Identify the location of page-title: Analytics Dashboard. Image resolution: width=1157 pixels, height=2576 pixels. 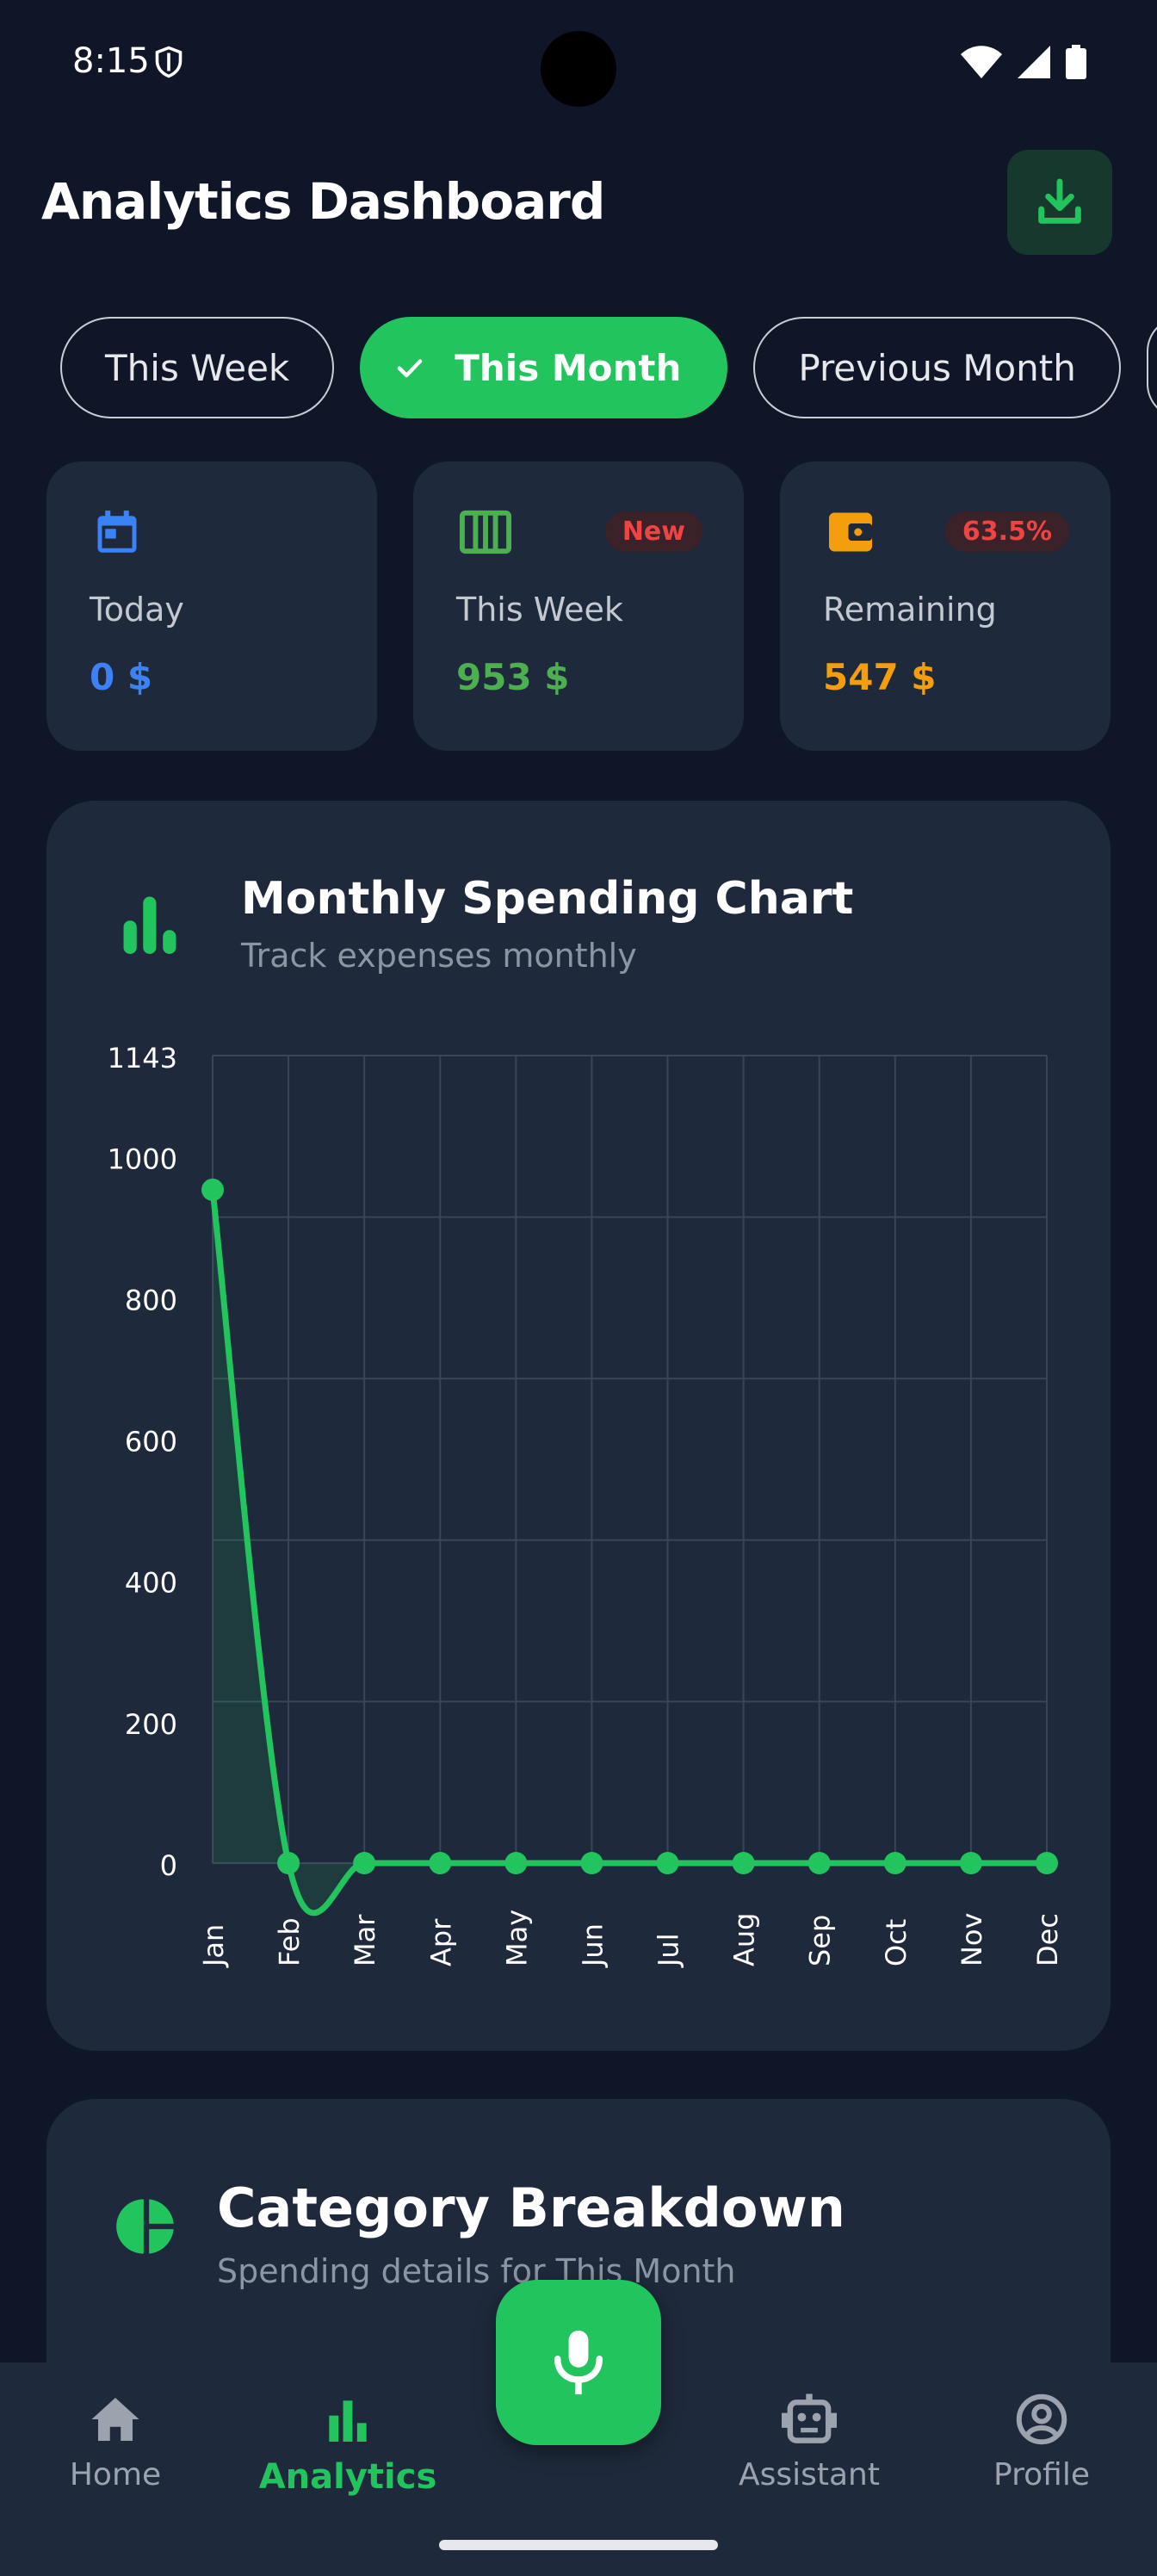
(323, 202).